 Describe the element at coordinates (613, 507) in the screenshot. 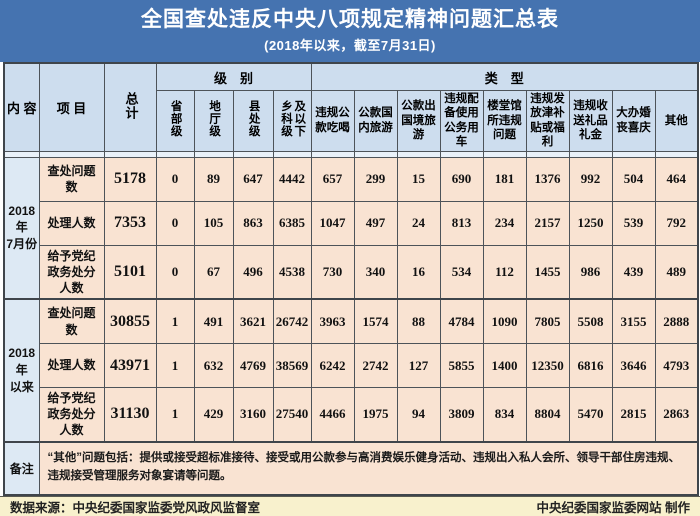

I see `footer-credit: 中央纪委国家监委网站 制作` at that location.